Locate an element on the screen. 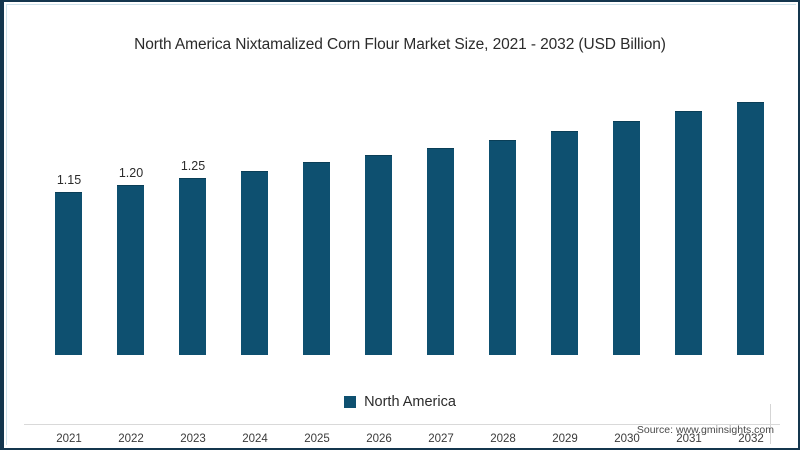  x-tick-2023: 2023 is located at coordinates (193, 439).